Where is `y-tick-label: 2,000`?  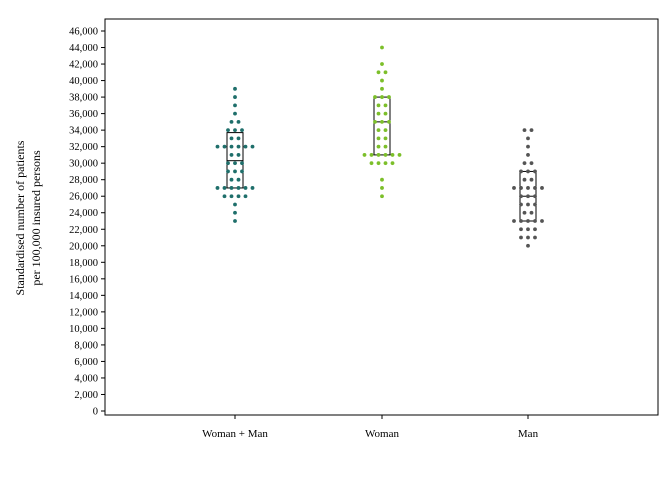
y-tick-label: 2,000 is located at coordinates (86, 395).